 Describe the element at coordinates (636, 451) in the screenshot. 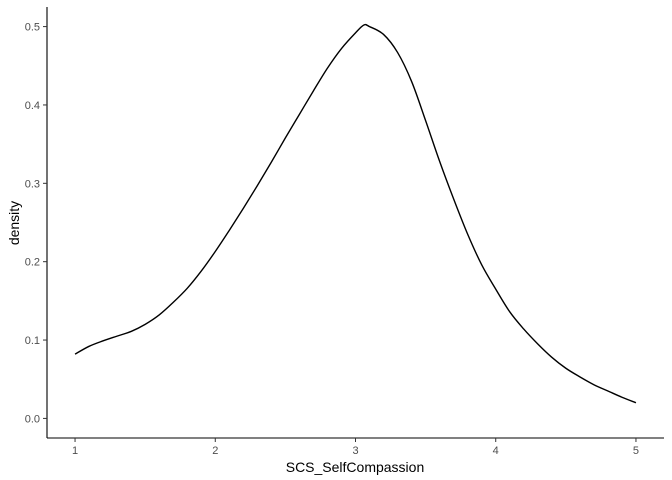

I see `x-tick-label: 5` at that location.